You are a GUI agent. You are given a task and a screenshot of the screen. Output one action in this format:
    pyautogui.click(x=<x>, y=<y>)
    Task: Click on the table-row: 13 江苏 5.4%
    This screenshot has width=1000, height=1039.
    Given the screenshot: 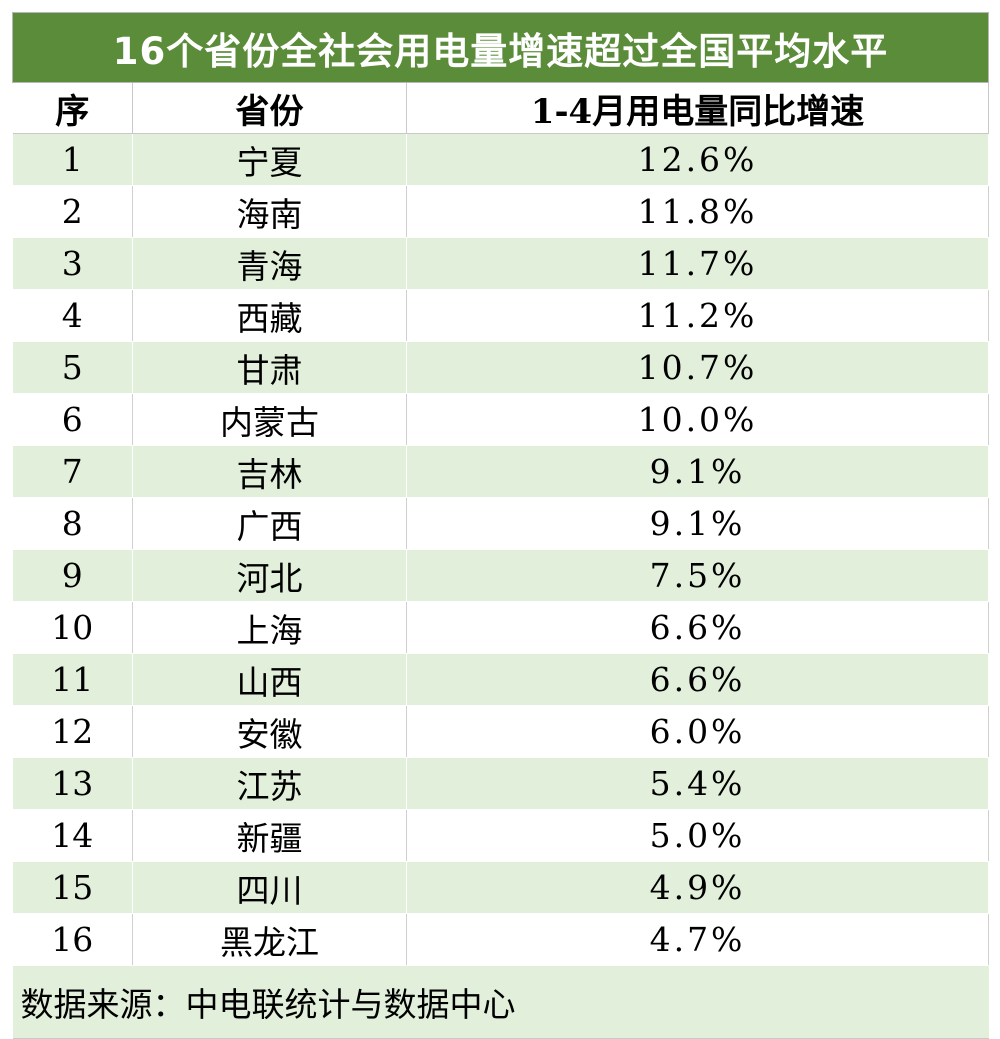 What is the action you would take?
    pyautogui.click(x=501, y=783)
    